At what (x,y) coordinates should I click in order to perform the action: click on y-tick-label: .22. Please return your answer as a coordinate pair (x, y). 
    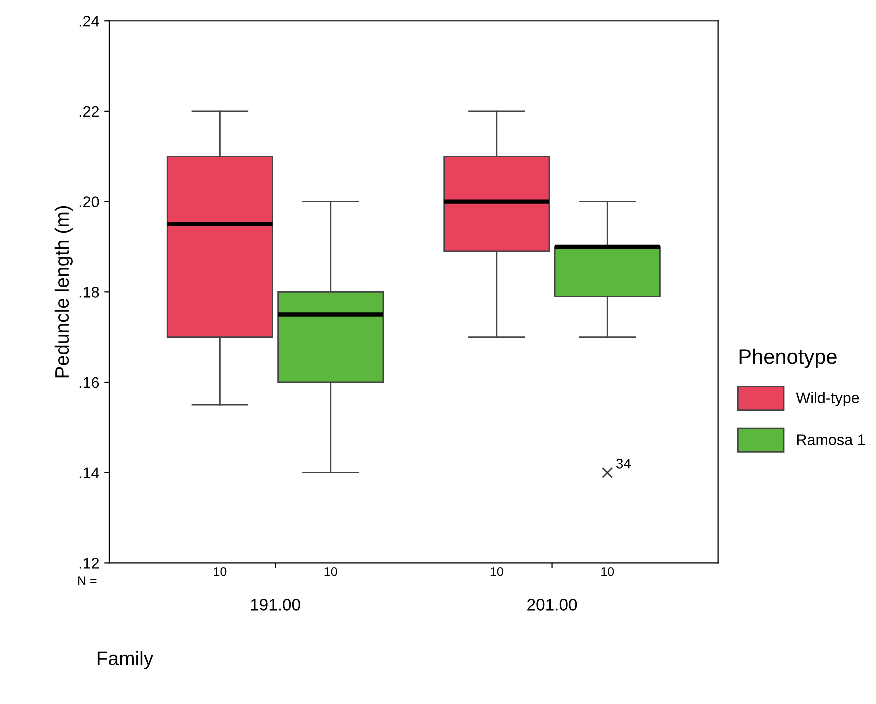
    Looking at the image, I should click on (90, 111).